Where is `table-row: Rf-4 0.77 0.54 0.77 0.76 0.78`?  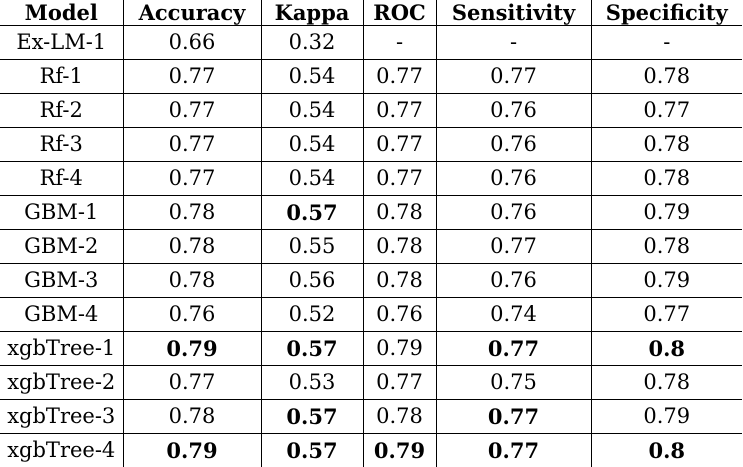 table-row: Rf-4 0.77 0.54 0.77 0.76 0.78 is located at coordinates (371, 178).